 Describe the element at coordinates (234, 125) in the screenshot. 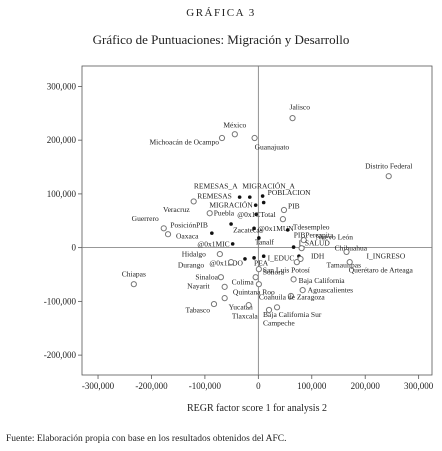

I see `point-label: México` at that location.